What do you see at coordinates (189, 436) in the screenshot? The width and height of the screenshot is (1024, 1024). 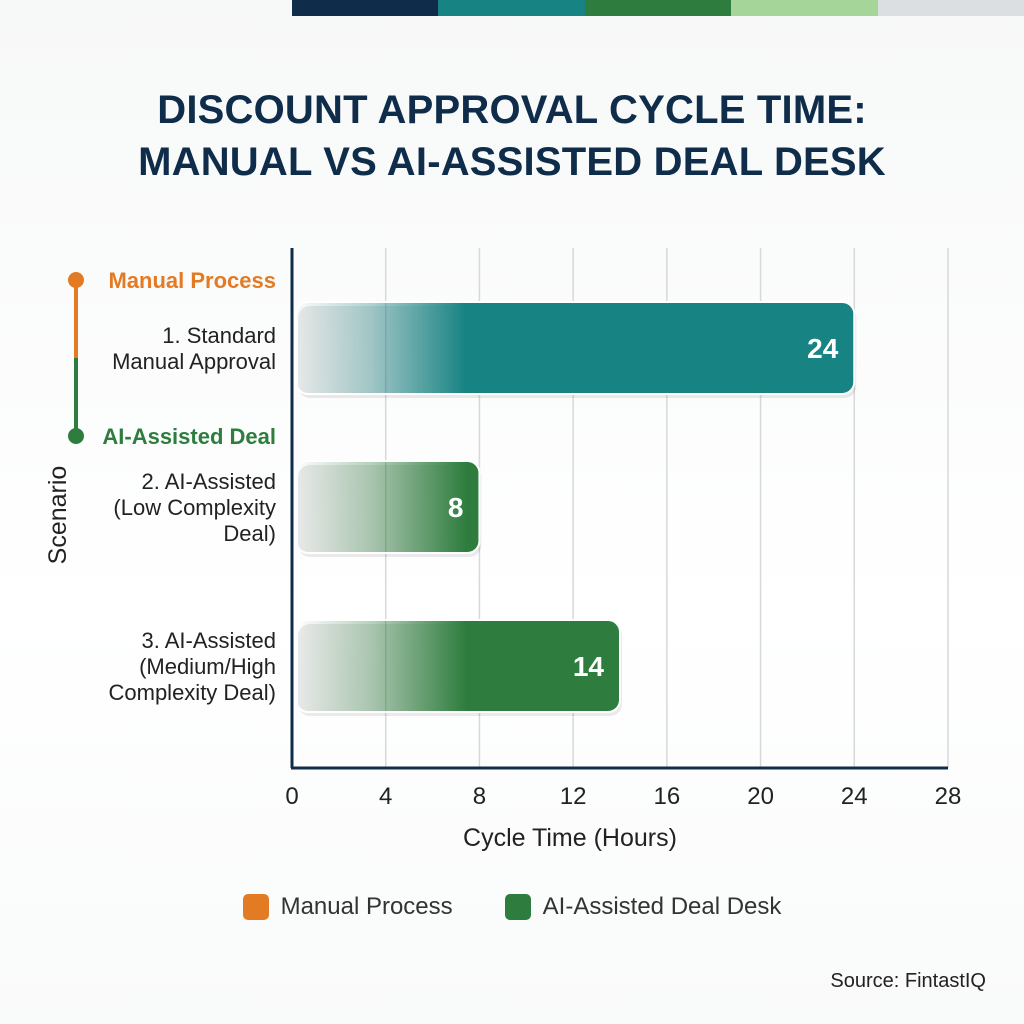 I see `group-label: AI-Assisted Deal` at bounding box center [189, 436].